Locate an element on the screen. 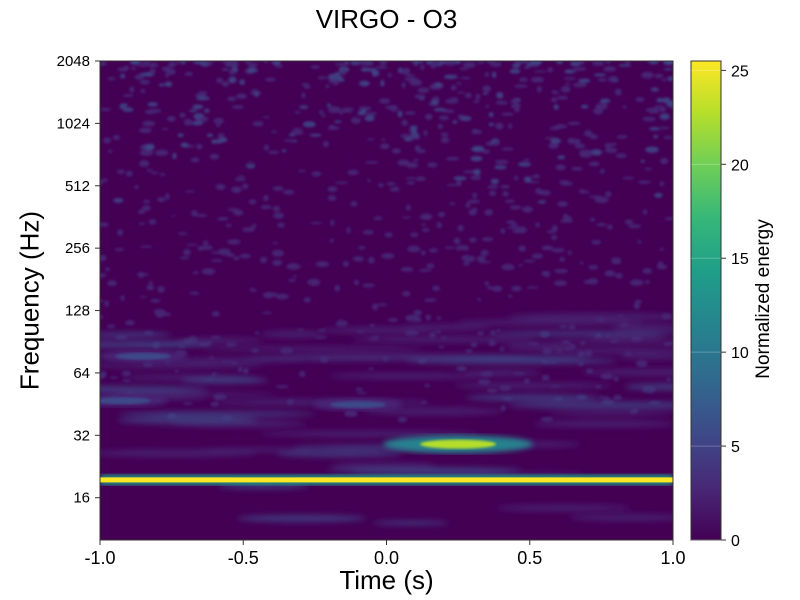  x-tick-label: 0.5 is located at coordinates (529, 558).